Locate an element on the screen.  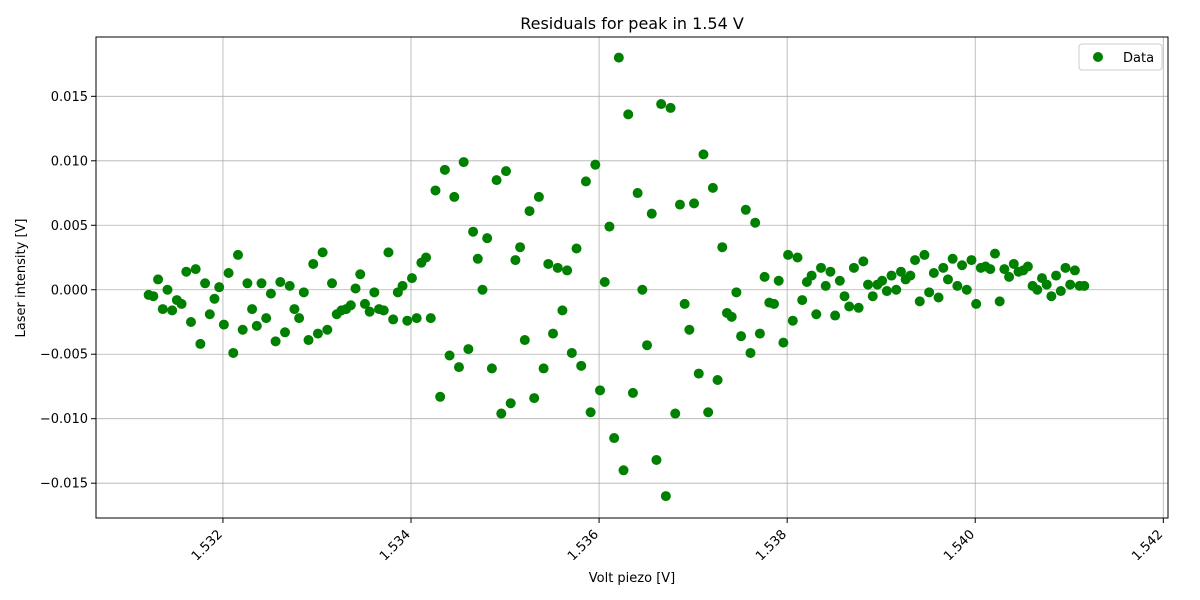
x-axis-label: Volt piezo [V] is located at coordinates (632, 578).